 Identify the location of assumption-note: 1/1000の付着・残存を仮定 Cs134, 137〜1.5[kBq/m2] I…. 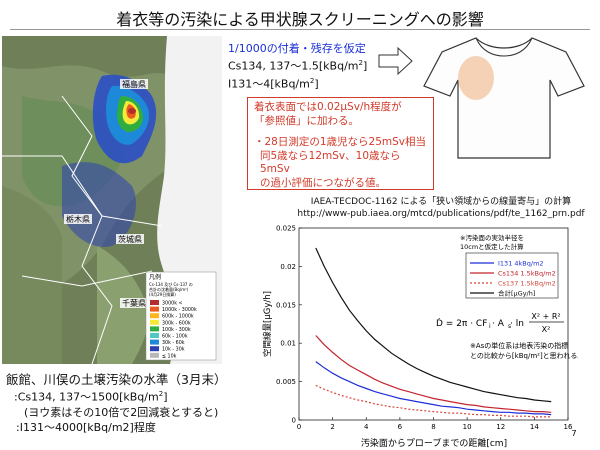
(297, 66).